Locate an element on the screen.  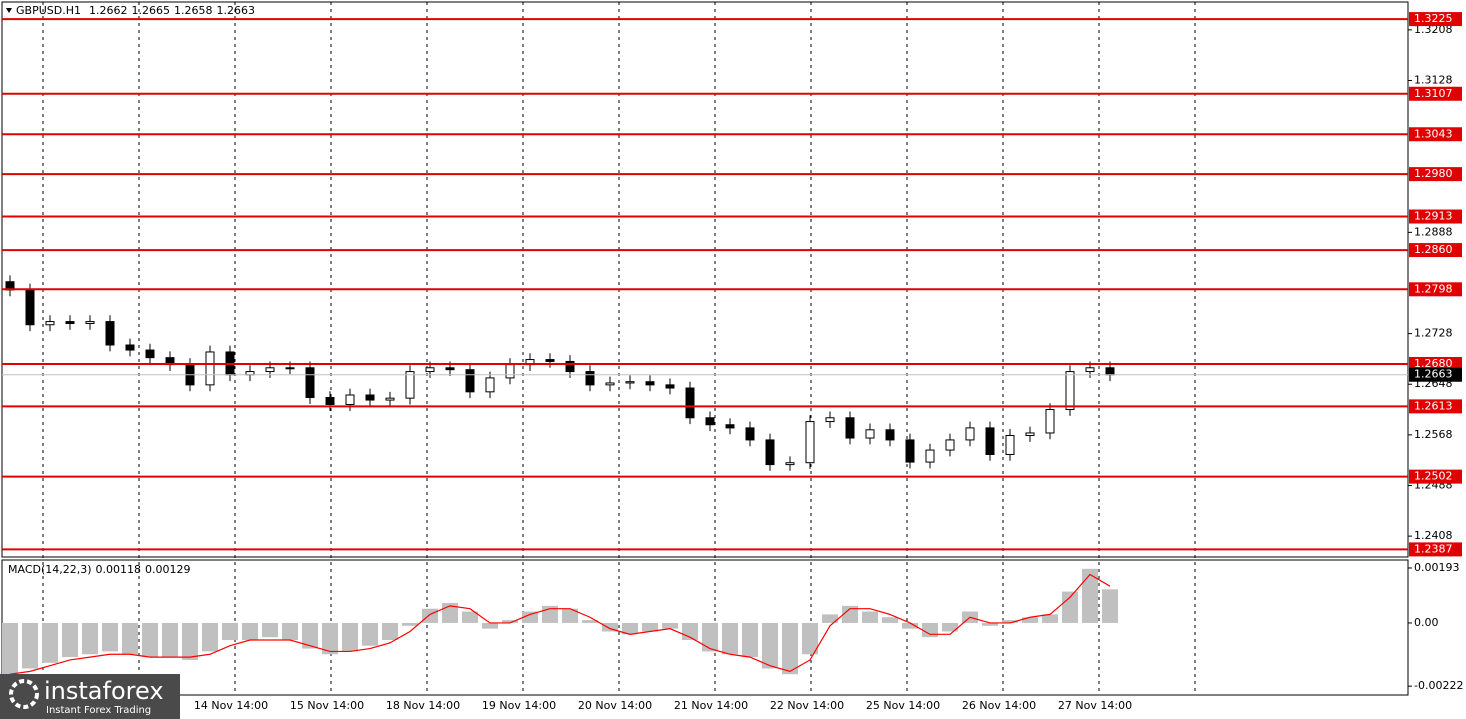
y-tick-label: 0.00193 is located at coordinates (1437, 567).